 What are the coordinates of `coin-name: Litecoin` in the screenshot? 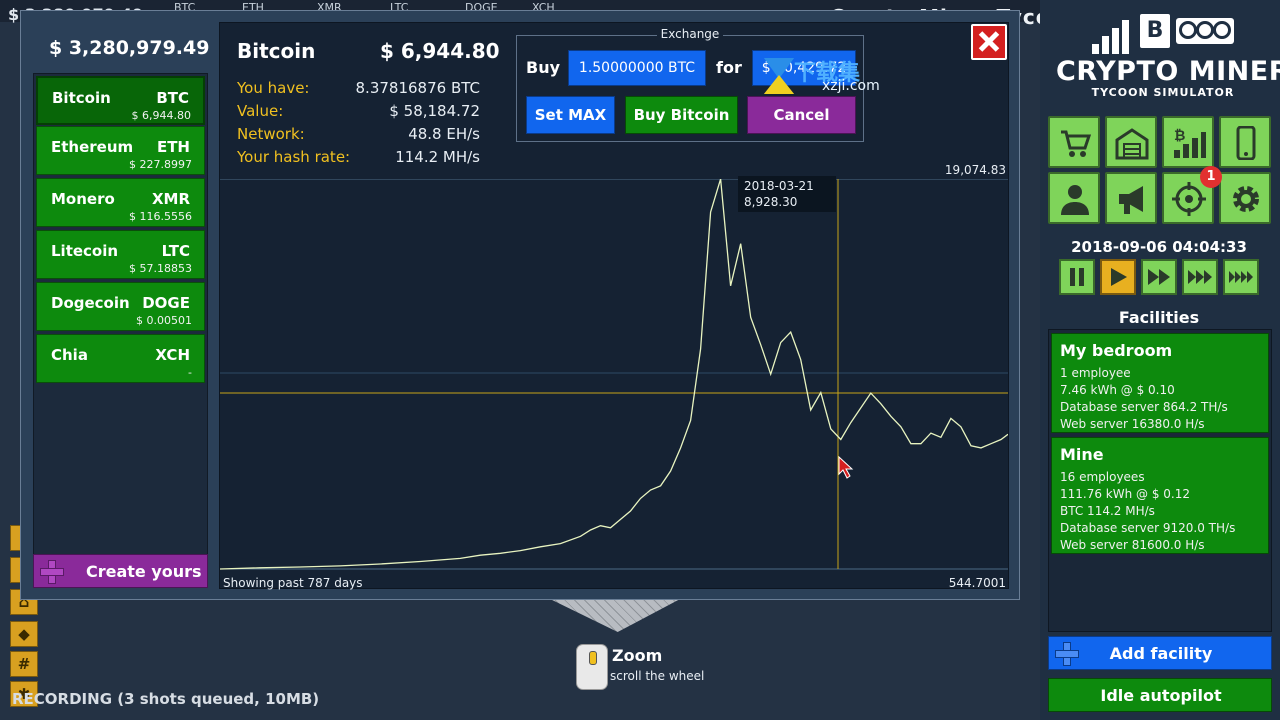 It's located at (85, 251).